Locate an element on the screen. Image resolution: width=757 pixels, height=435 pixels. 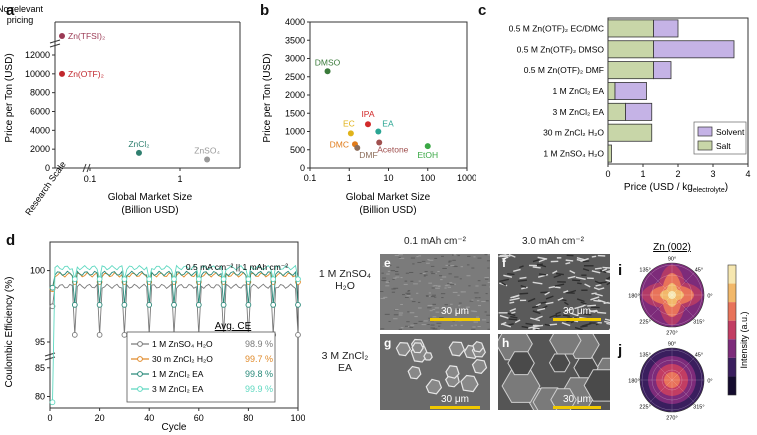
chart-c-category-label: 1 M ZnSO₄ H₂O is located at coordinates (573, 154).